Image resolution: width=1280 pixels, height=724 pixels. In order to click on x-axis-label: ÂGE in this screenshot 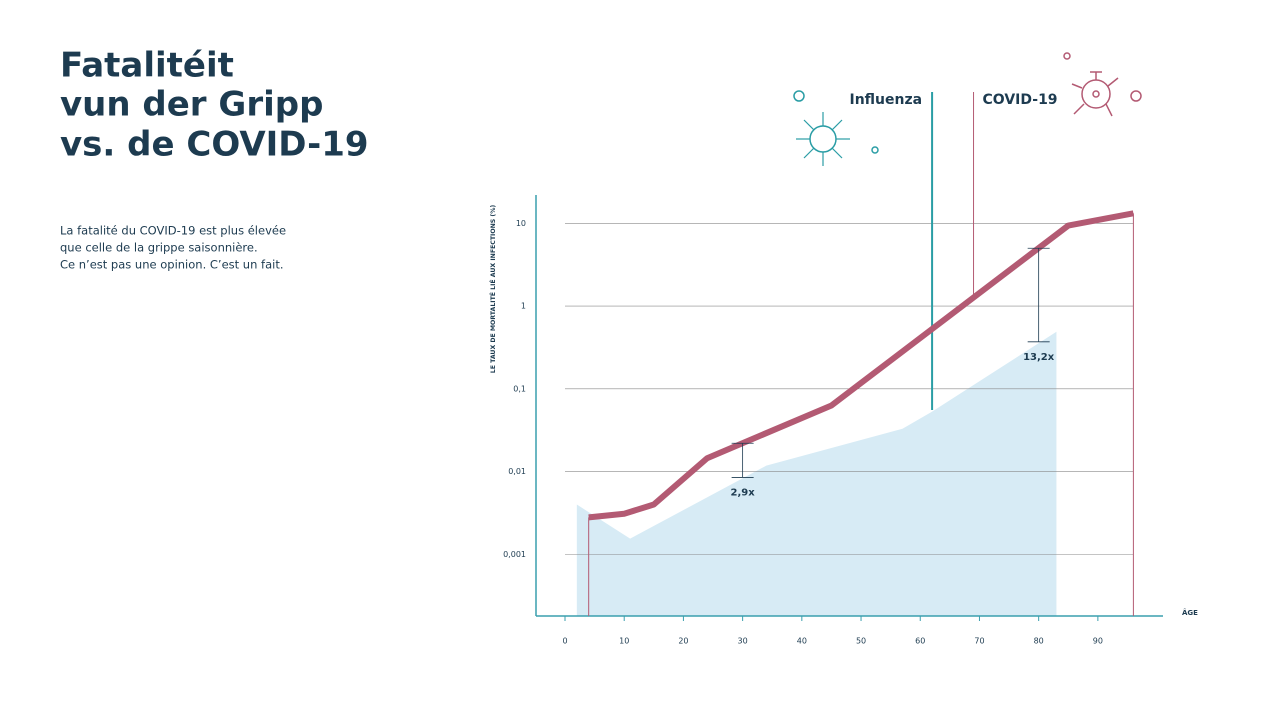, I will do `click(1190, 612)`.